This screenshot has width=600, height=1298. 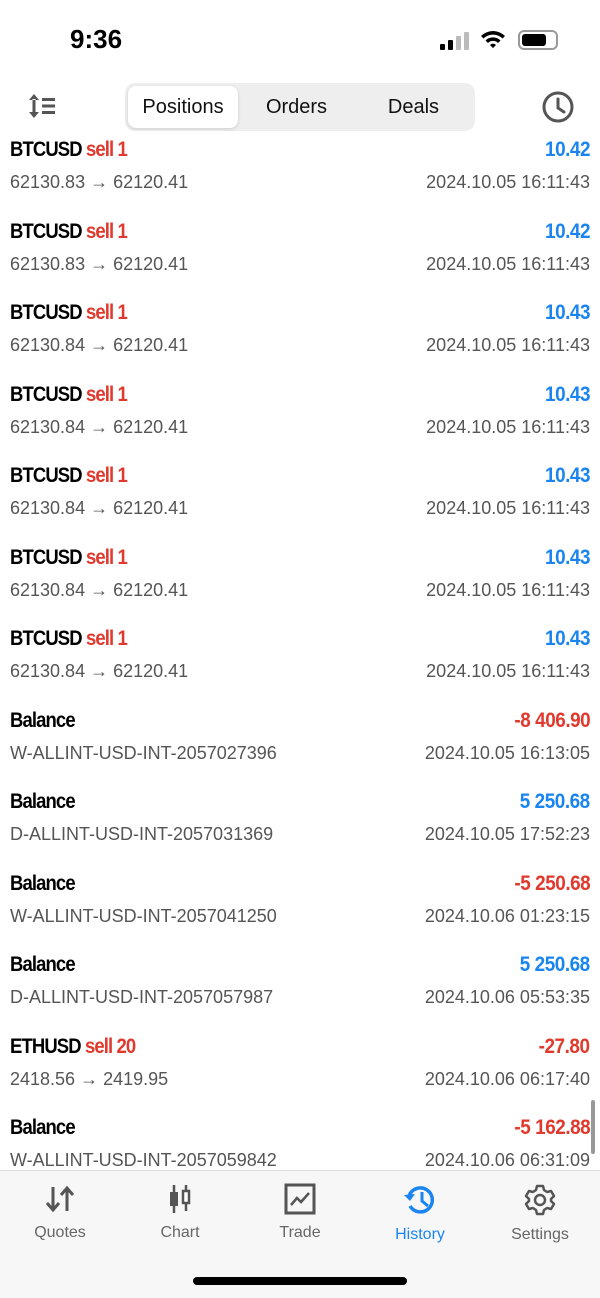 I want to click on row-detail: D-ALLINT-USD-INT-2057057987, so click(x=142, y=997).